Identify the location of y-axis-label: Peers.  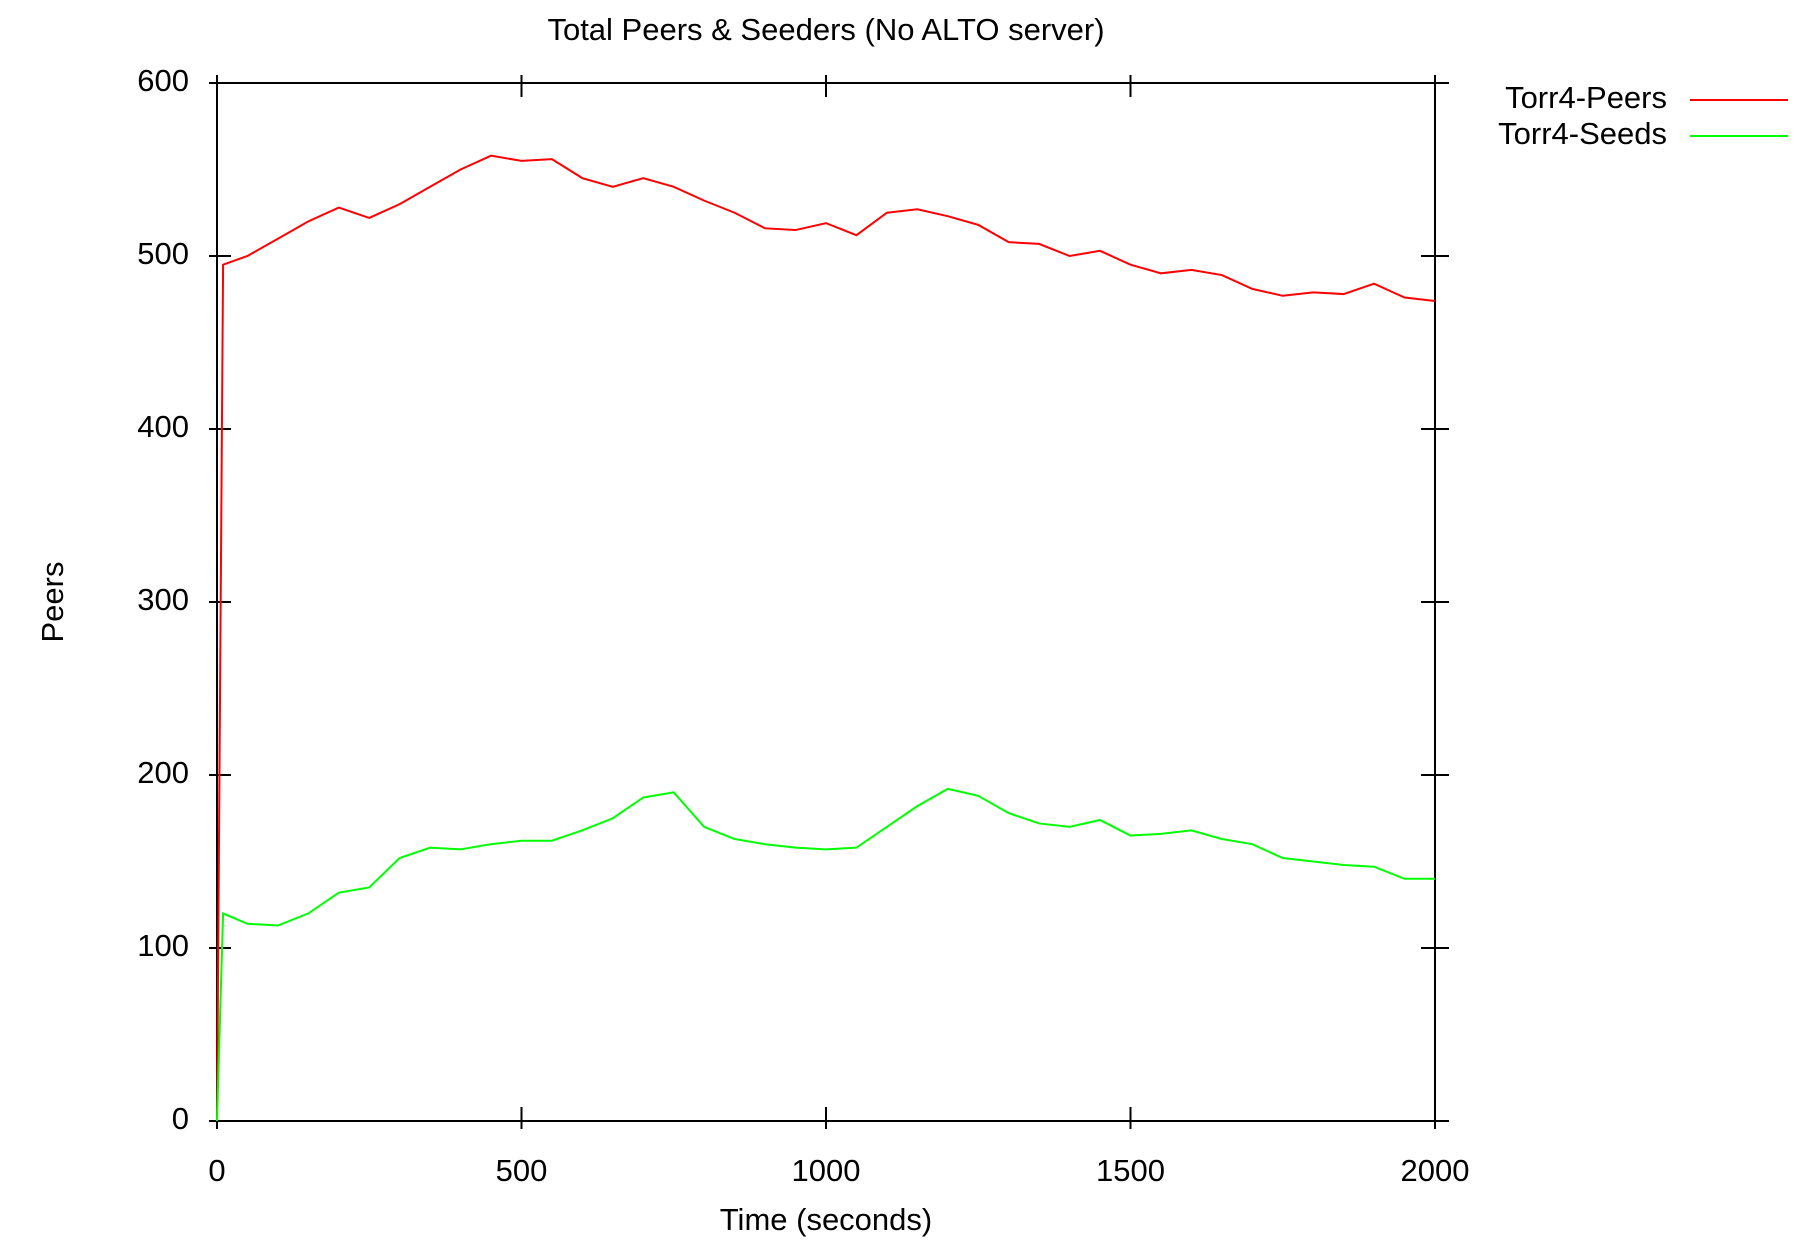
(52, 602).